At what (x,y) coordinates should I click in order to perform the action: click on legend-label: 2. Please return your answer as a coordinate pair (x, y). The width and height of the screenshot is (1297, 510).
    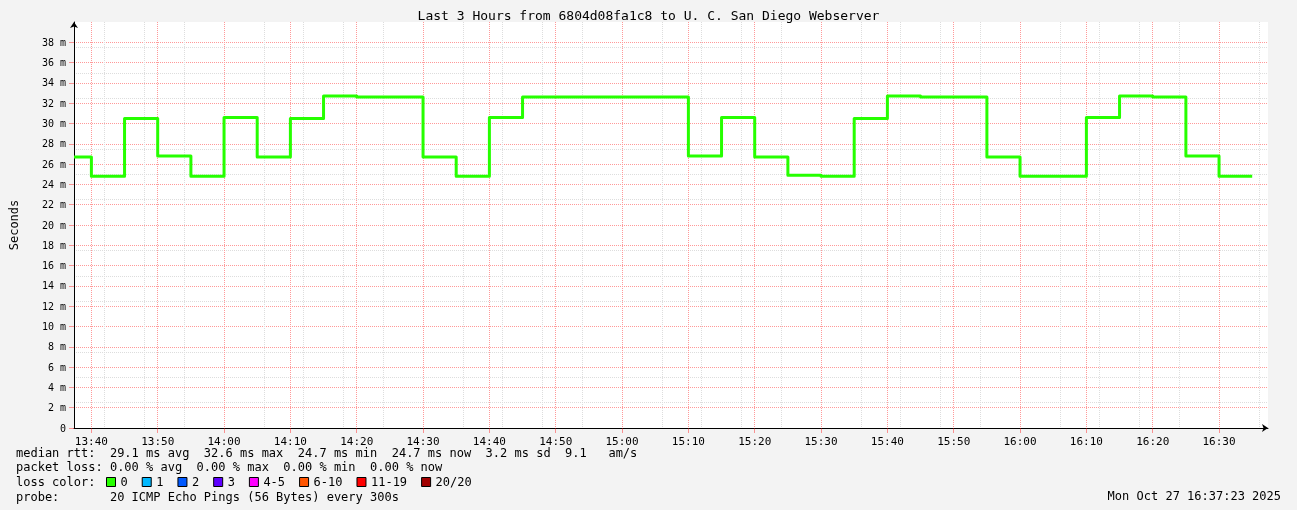
    Looking at the image, I should click on (195, 482).